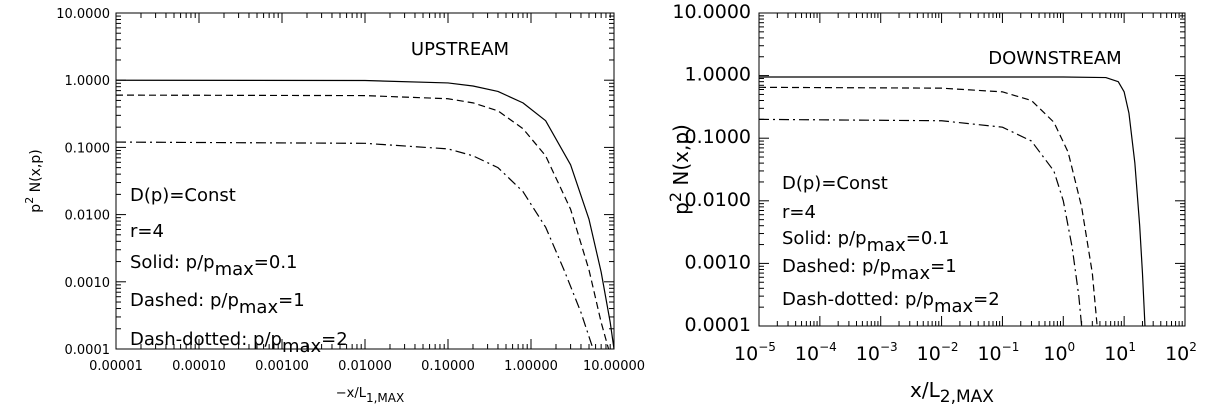 The height and width of the screenshot is (407, 1216). What do you see at coordinates (460, 49) in the screenshot?
I see `panel-title: UPSTREAM` at bounding box center [460, 49].